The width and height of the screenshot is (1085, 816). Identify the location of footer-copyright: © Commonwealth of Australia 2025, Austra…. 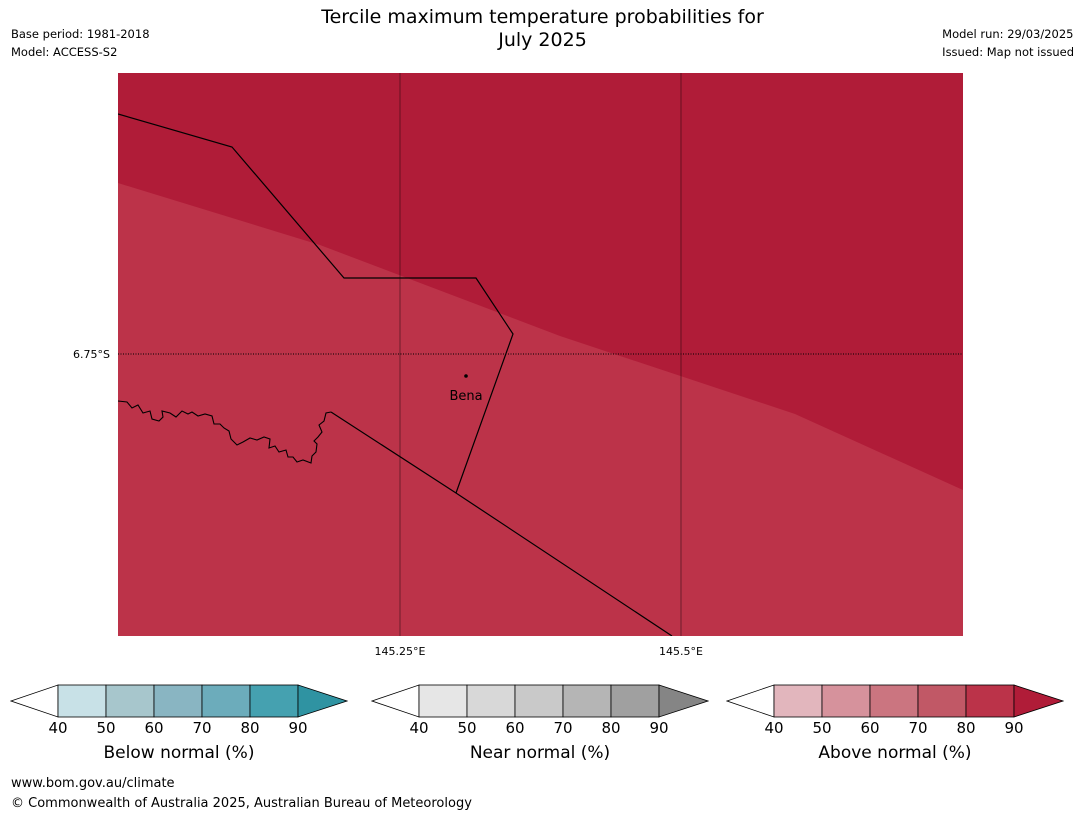
(241, 803).